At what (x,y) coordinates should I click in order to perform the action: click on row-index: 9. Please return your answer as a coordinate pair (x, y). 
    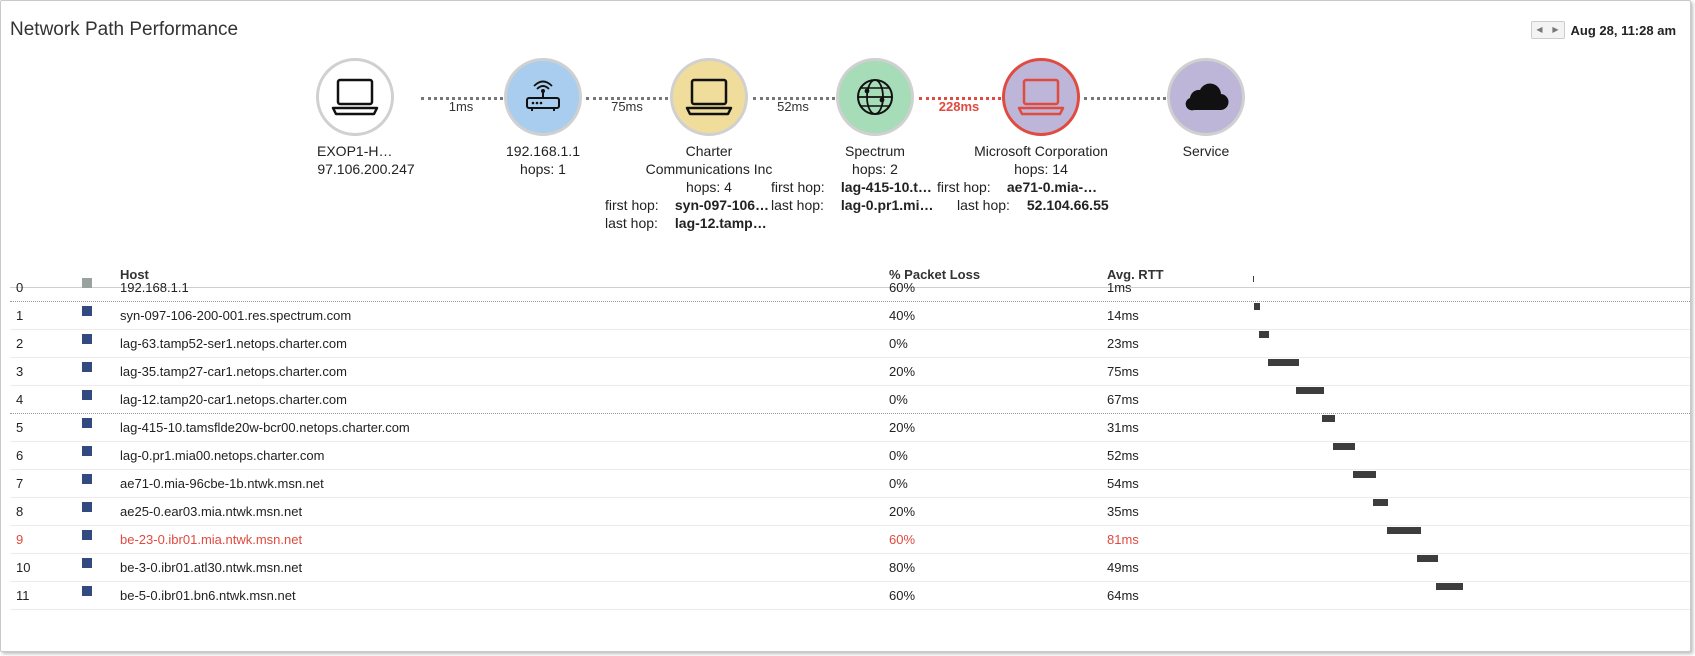
    Looking at the image, I should click on (20, 539).